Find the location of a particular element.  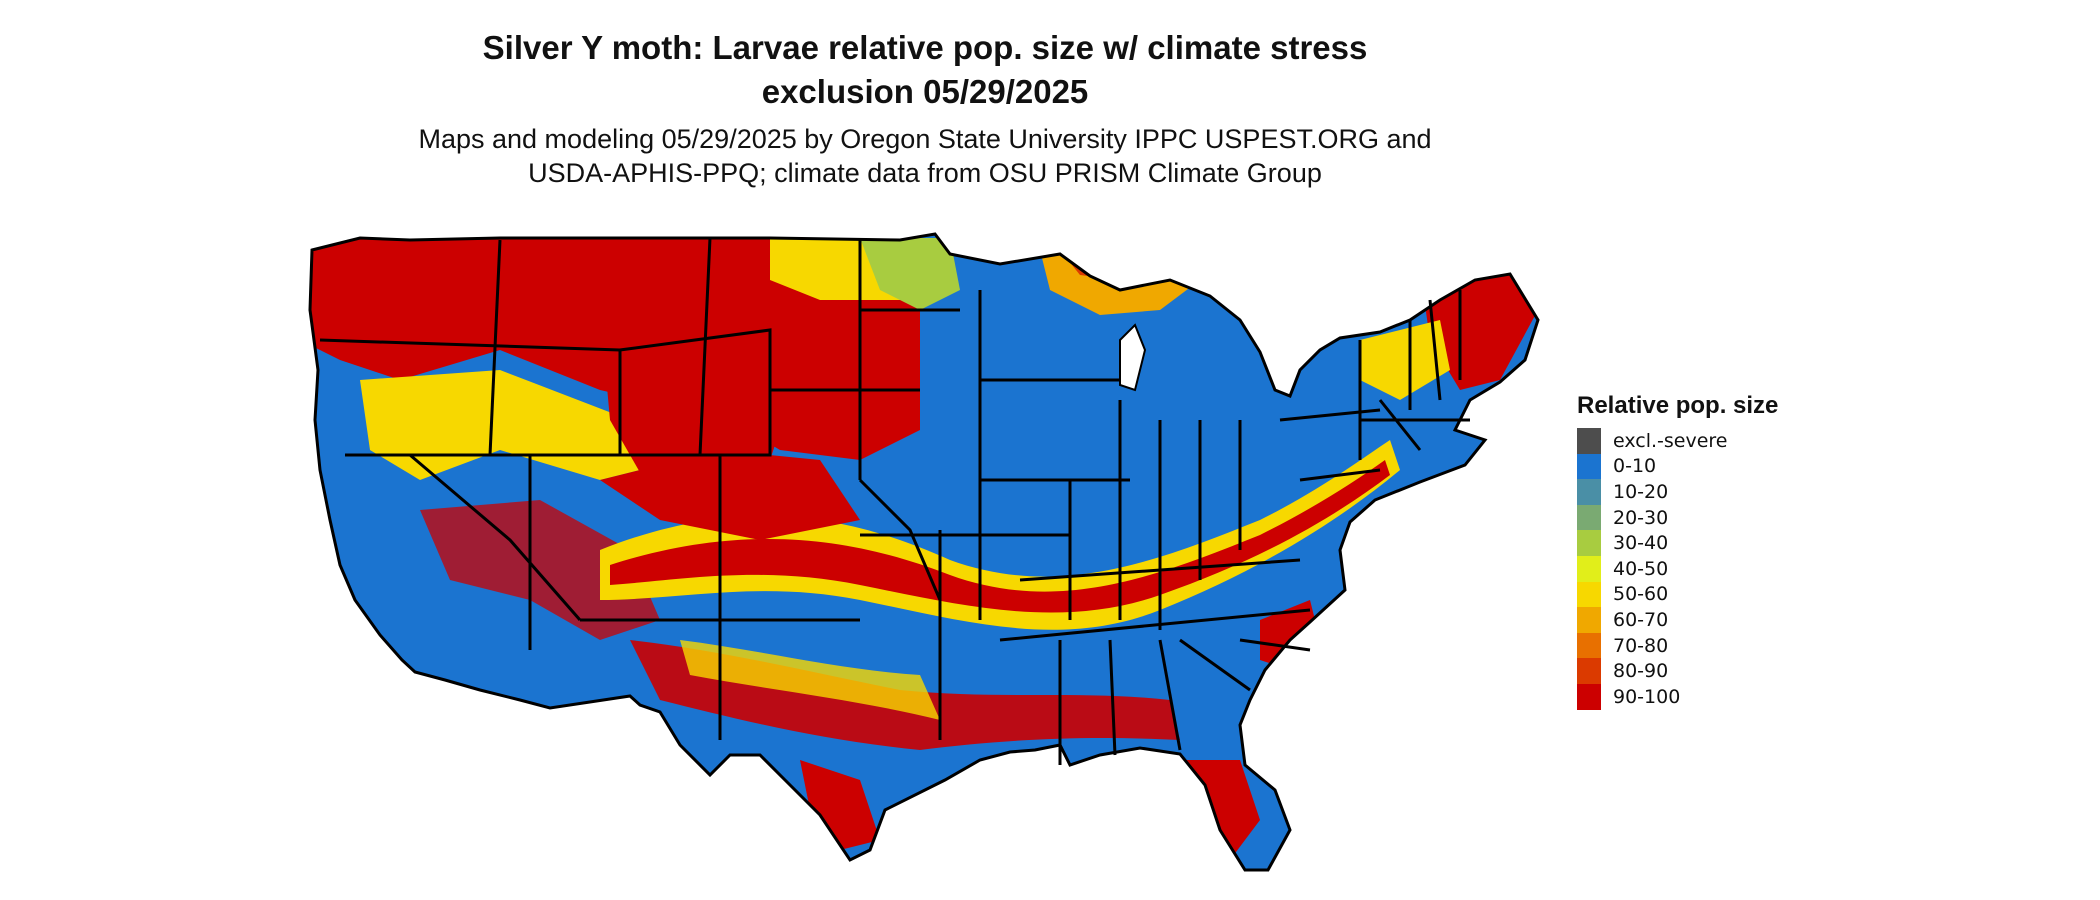

legend-label: 50-60 is located at coordinates (1641, 594).